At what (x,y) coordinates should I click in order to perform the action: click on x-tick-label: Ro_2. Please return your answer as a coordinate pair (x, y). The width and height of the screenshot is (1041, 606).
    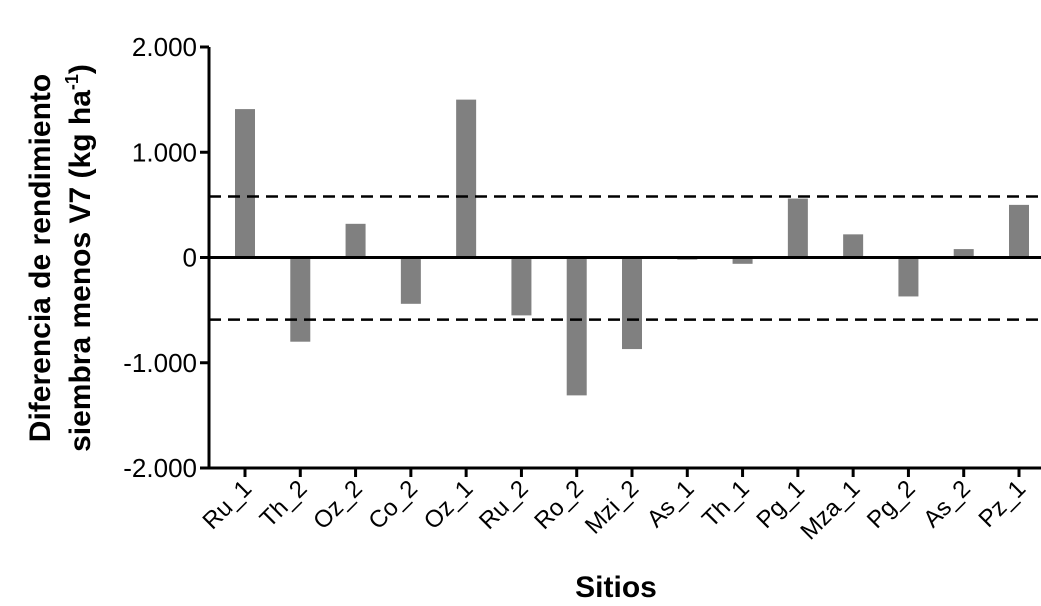
    Looking at the image, I should click on (559, 505).